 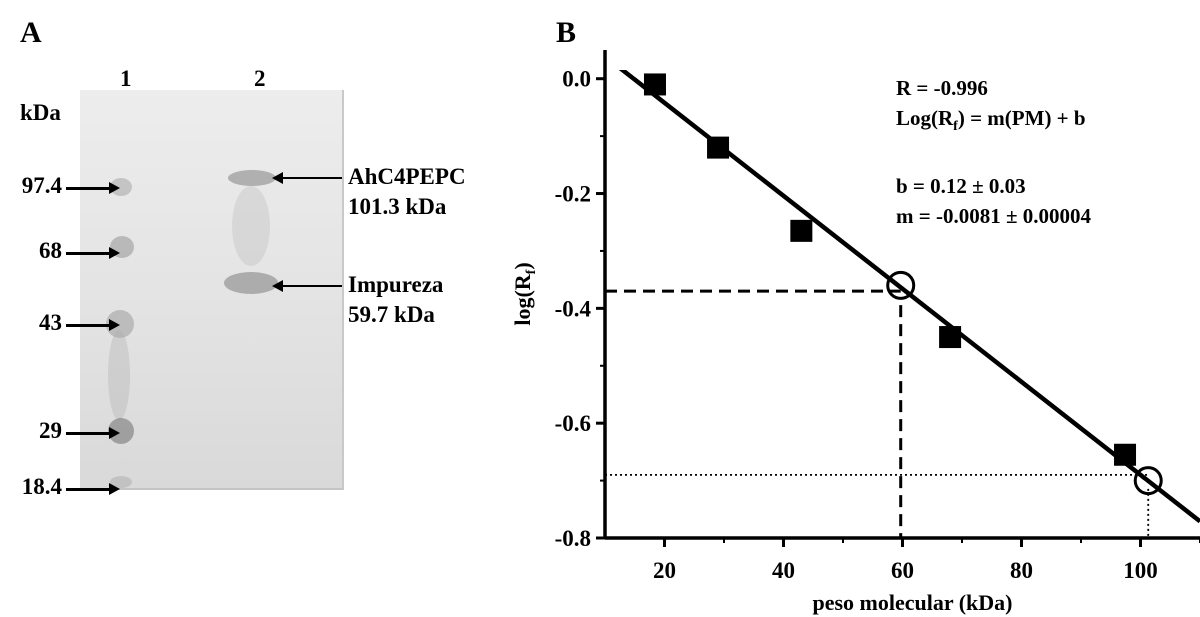 I want to click on equation-model-part1: Log(R, so click(x=925, y=118).